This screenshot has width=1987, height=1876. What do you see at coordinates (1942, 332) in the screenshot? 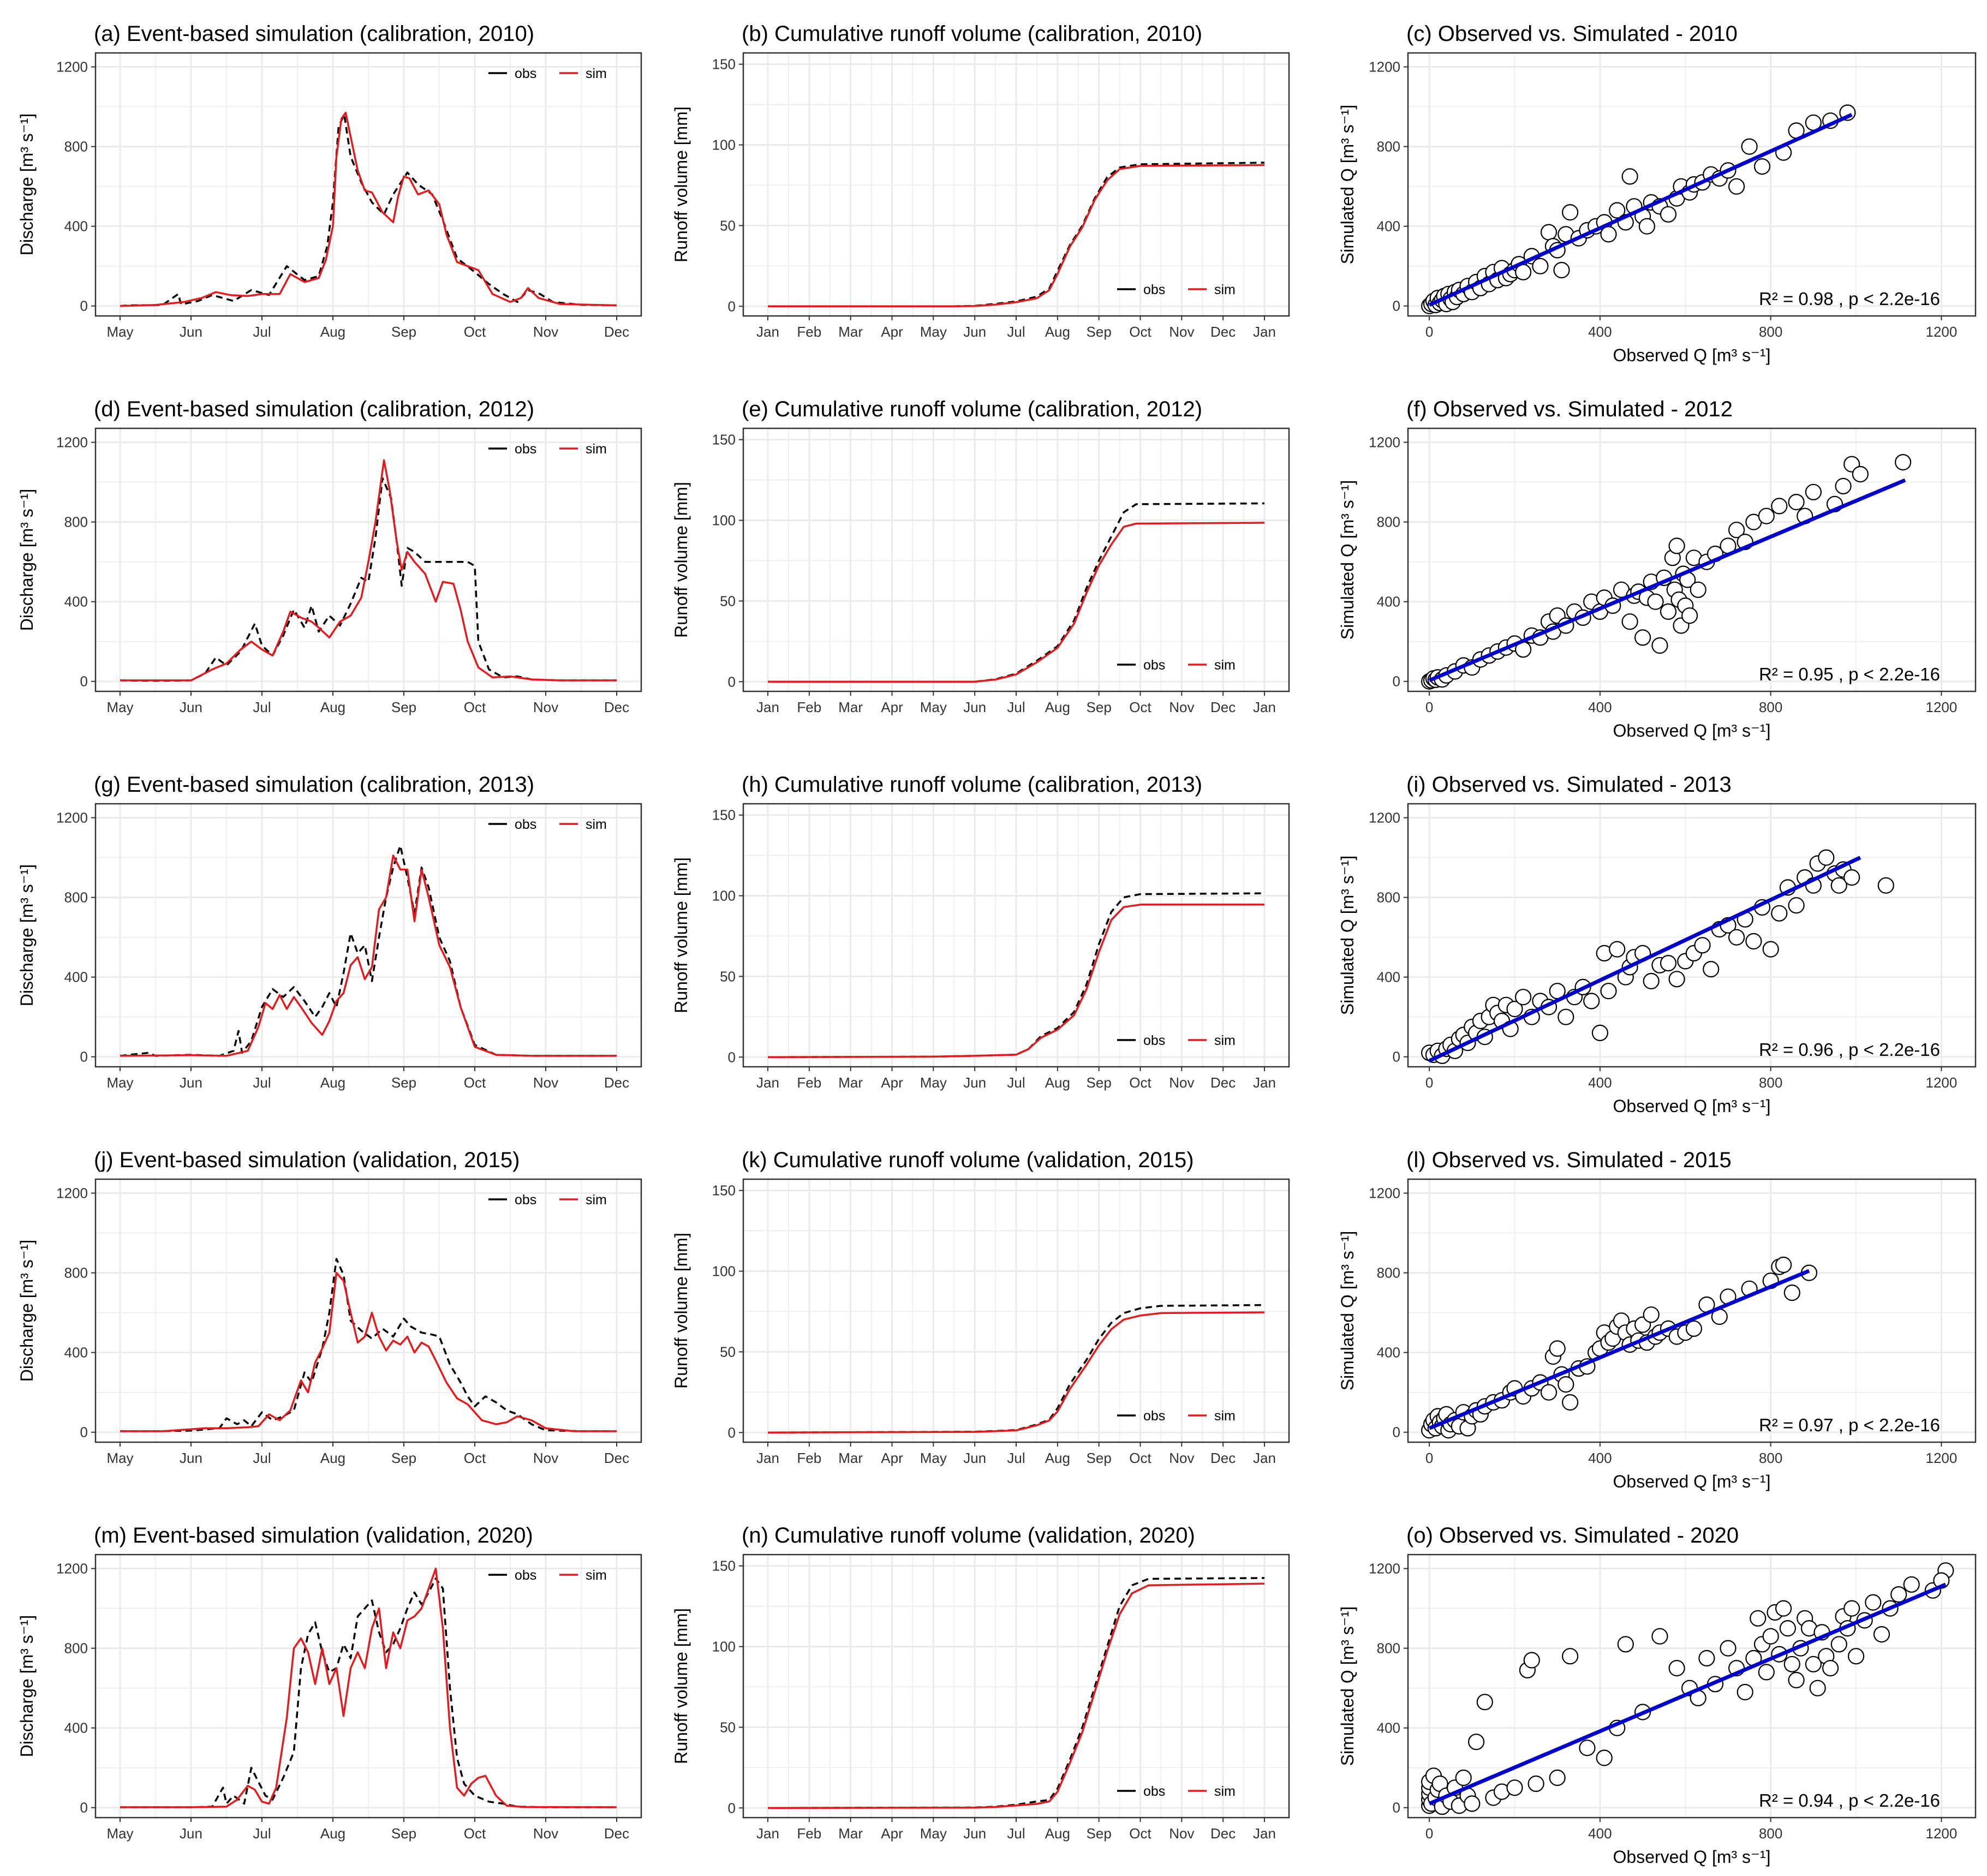
I see `x-tick-label: 1200` at bounding box center [1942, 332].